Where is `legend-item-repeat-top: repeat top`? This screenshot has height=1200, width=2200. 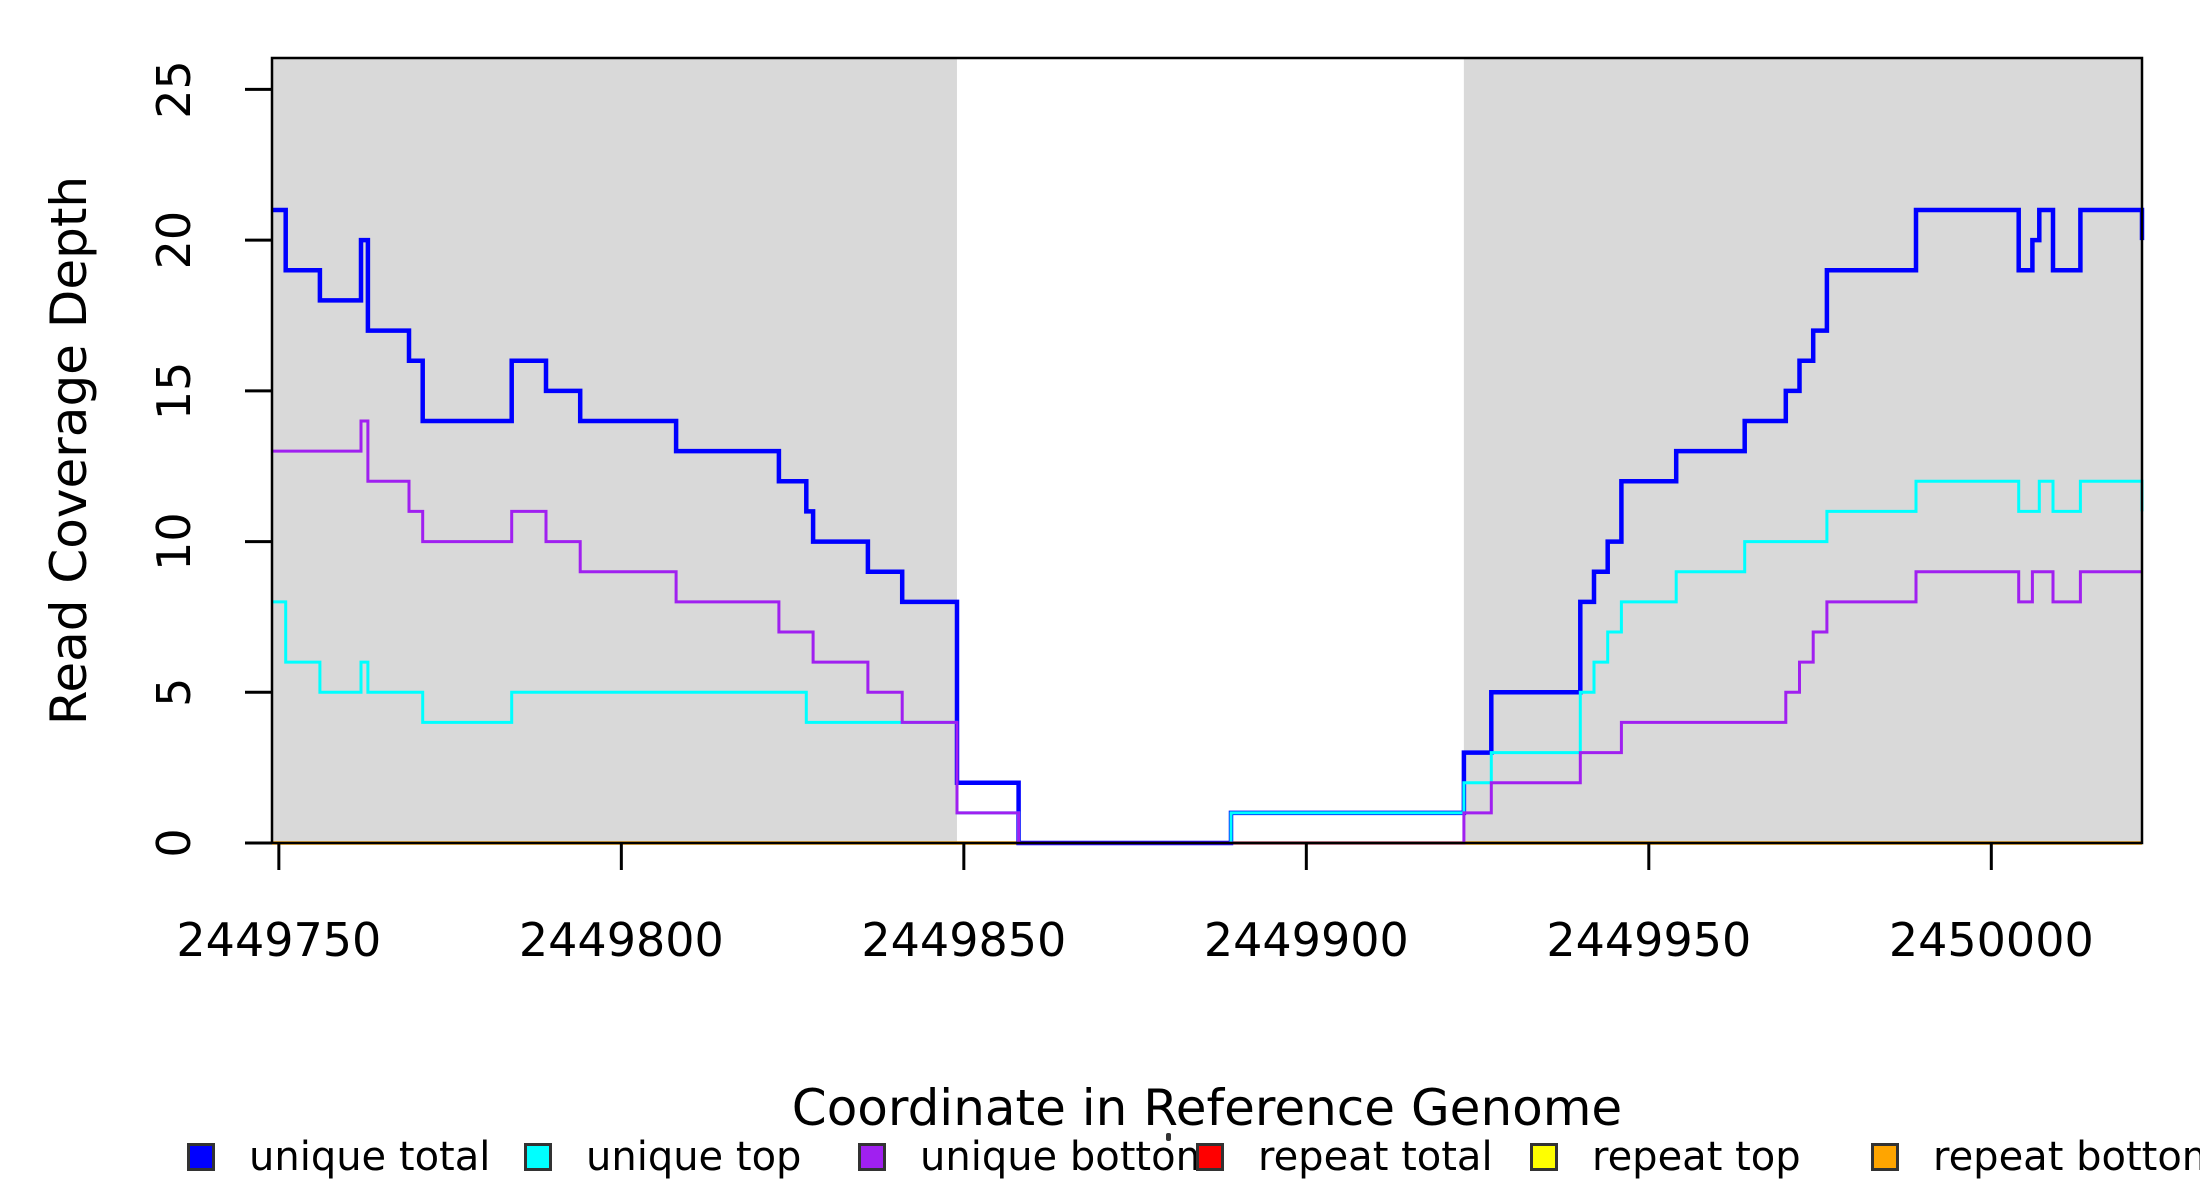
legend-item-repeat-top: repeat top is located at coordinates (1665, 1157).